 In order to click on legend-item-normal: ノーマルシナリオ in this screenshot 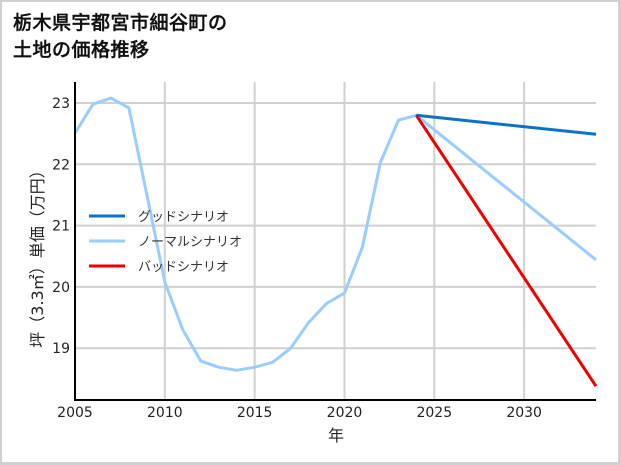, I will do `click(165, 242)`.